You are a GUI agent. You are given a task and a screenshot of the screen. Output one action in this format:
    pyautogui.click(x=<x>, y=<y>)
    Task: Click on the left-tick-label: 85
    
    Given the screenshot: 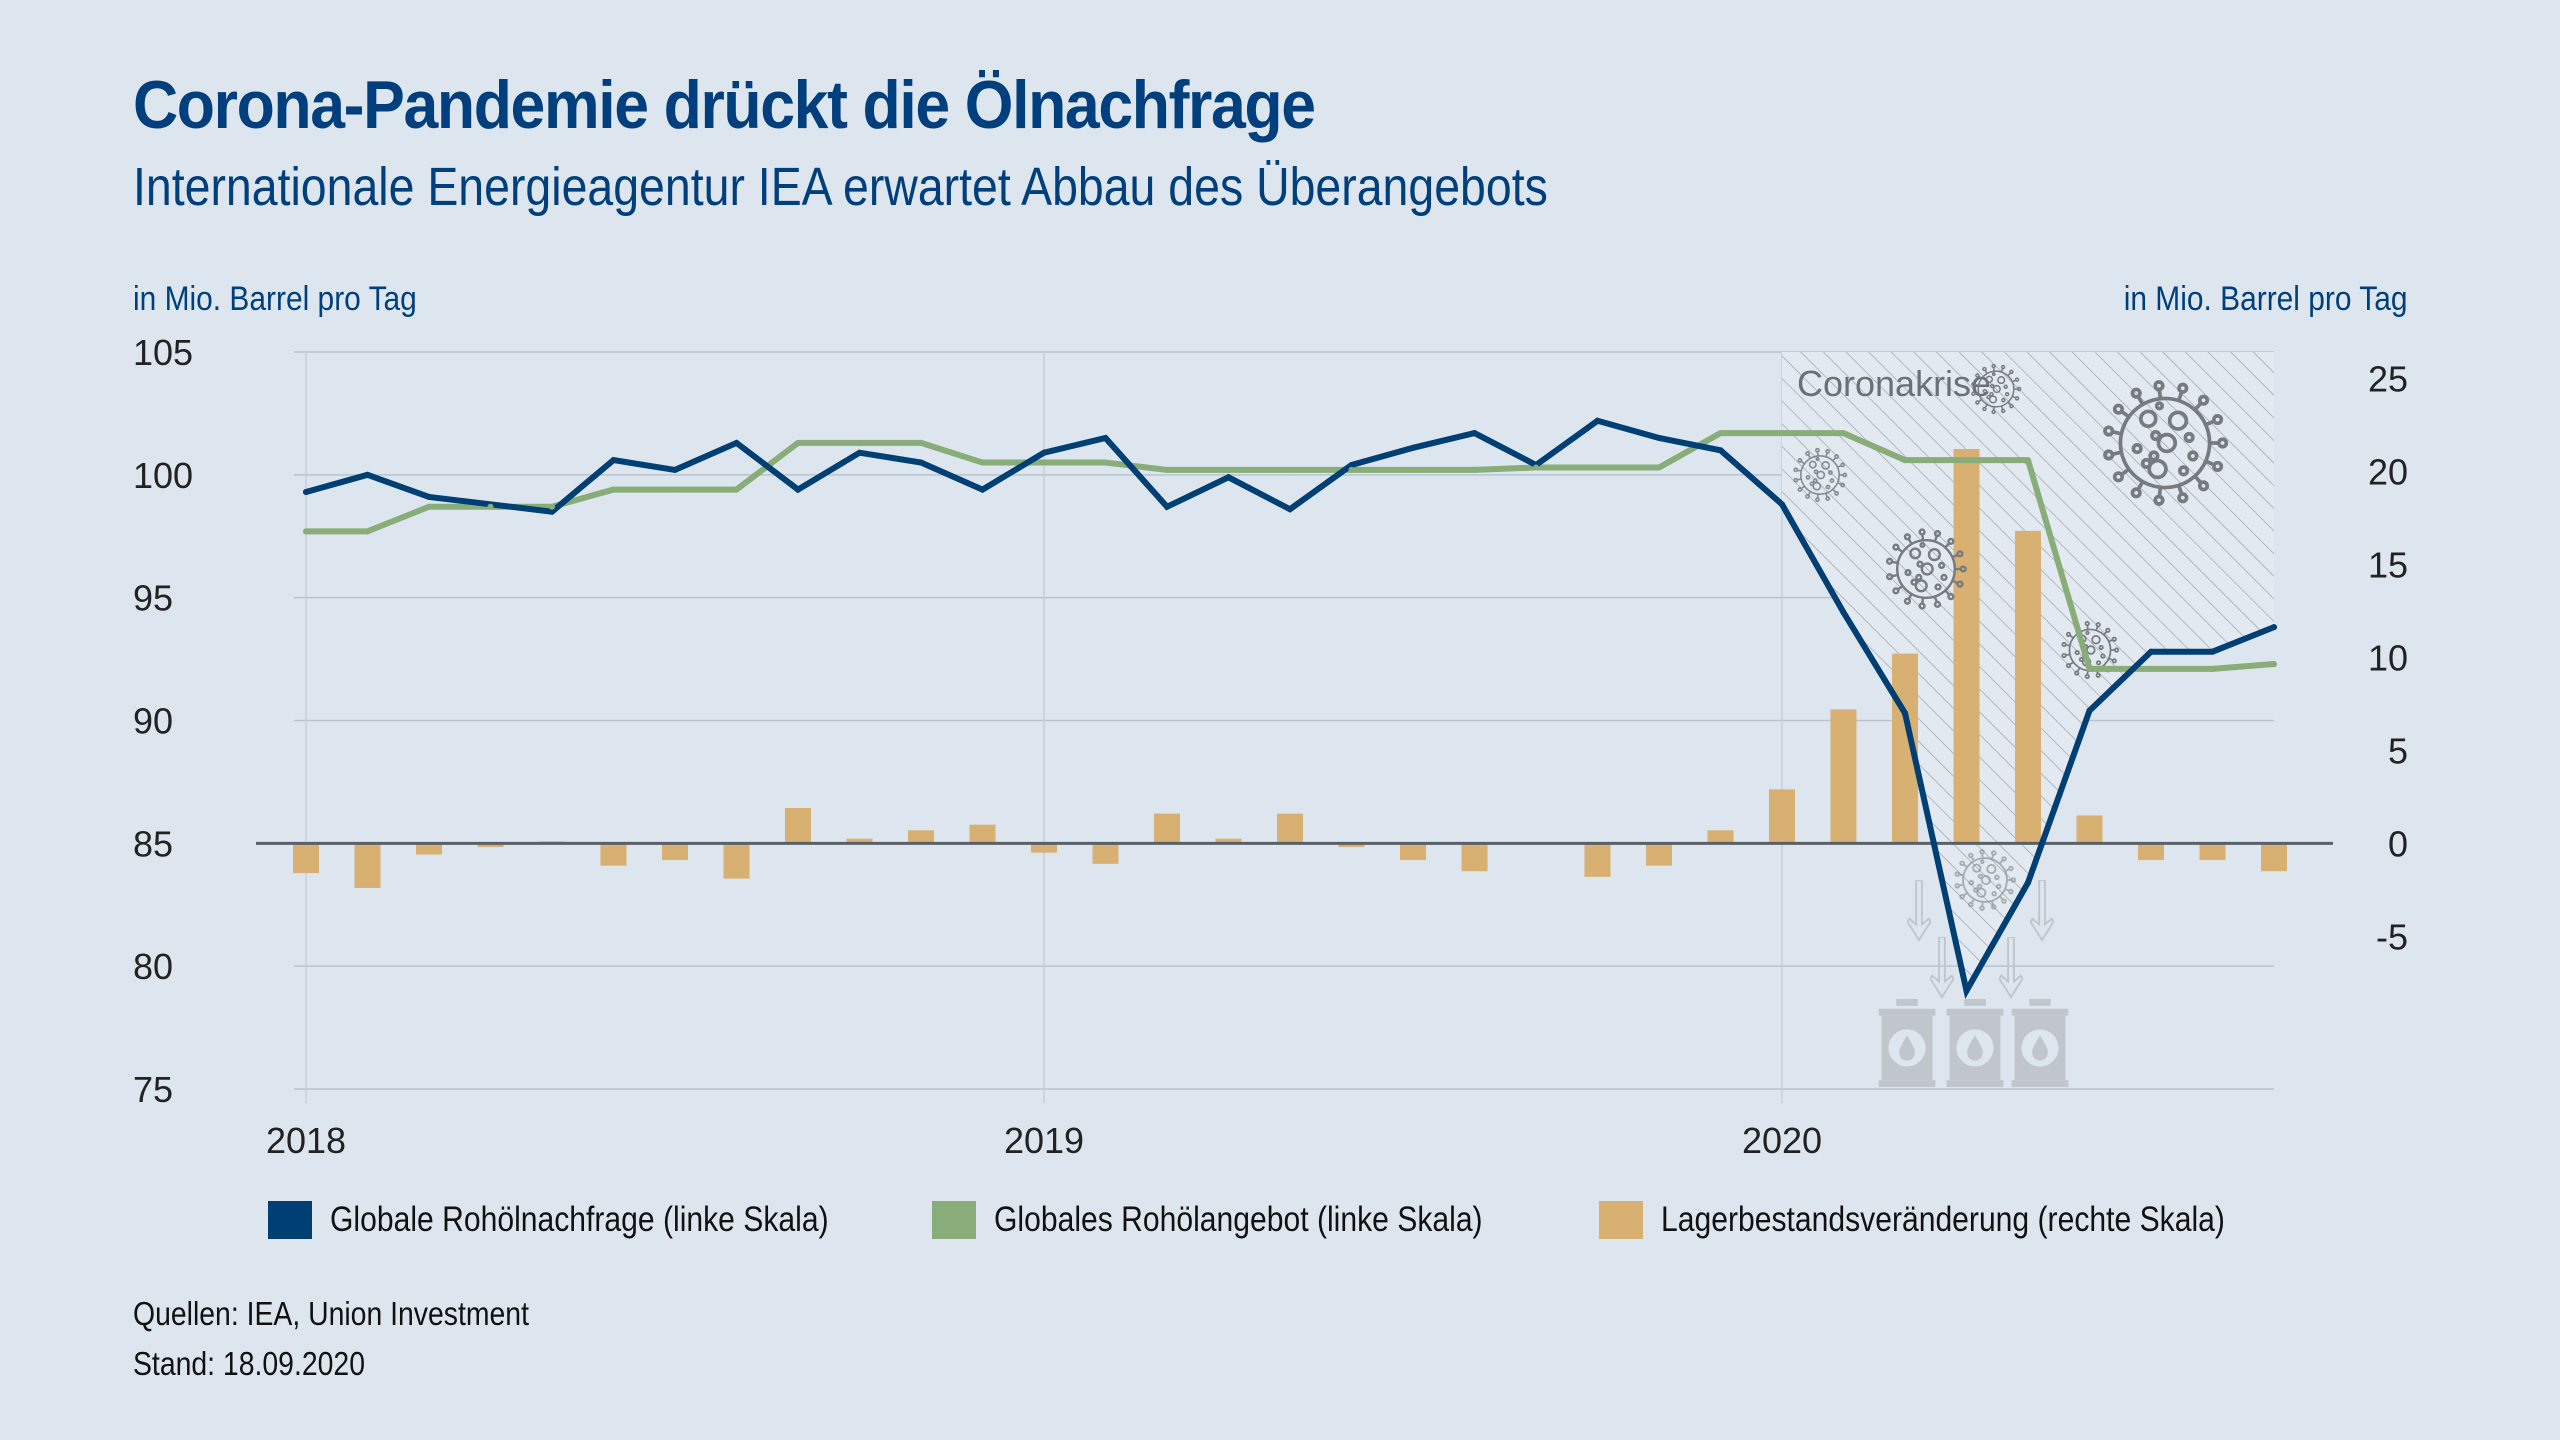 What is the action you would take?
    pyautogui.click(x=153, y=843)
    